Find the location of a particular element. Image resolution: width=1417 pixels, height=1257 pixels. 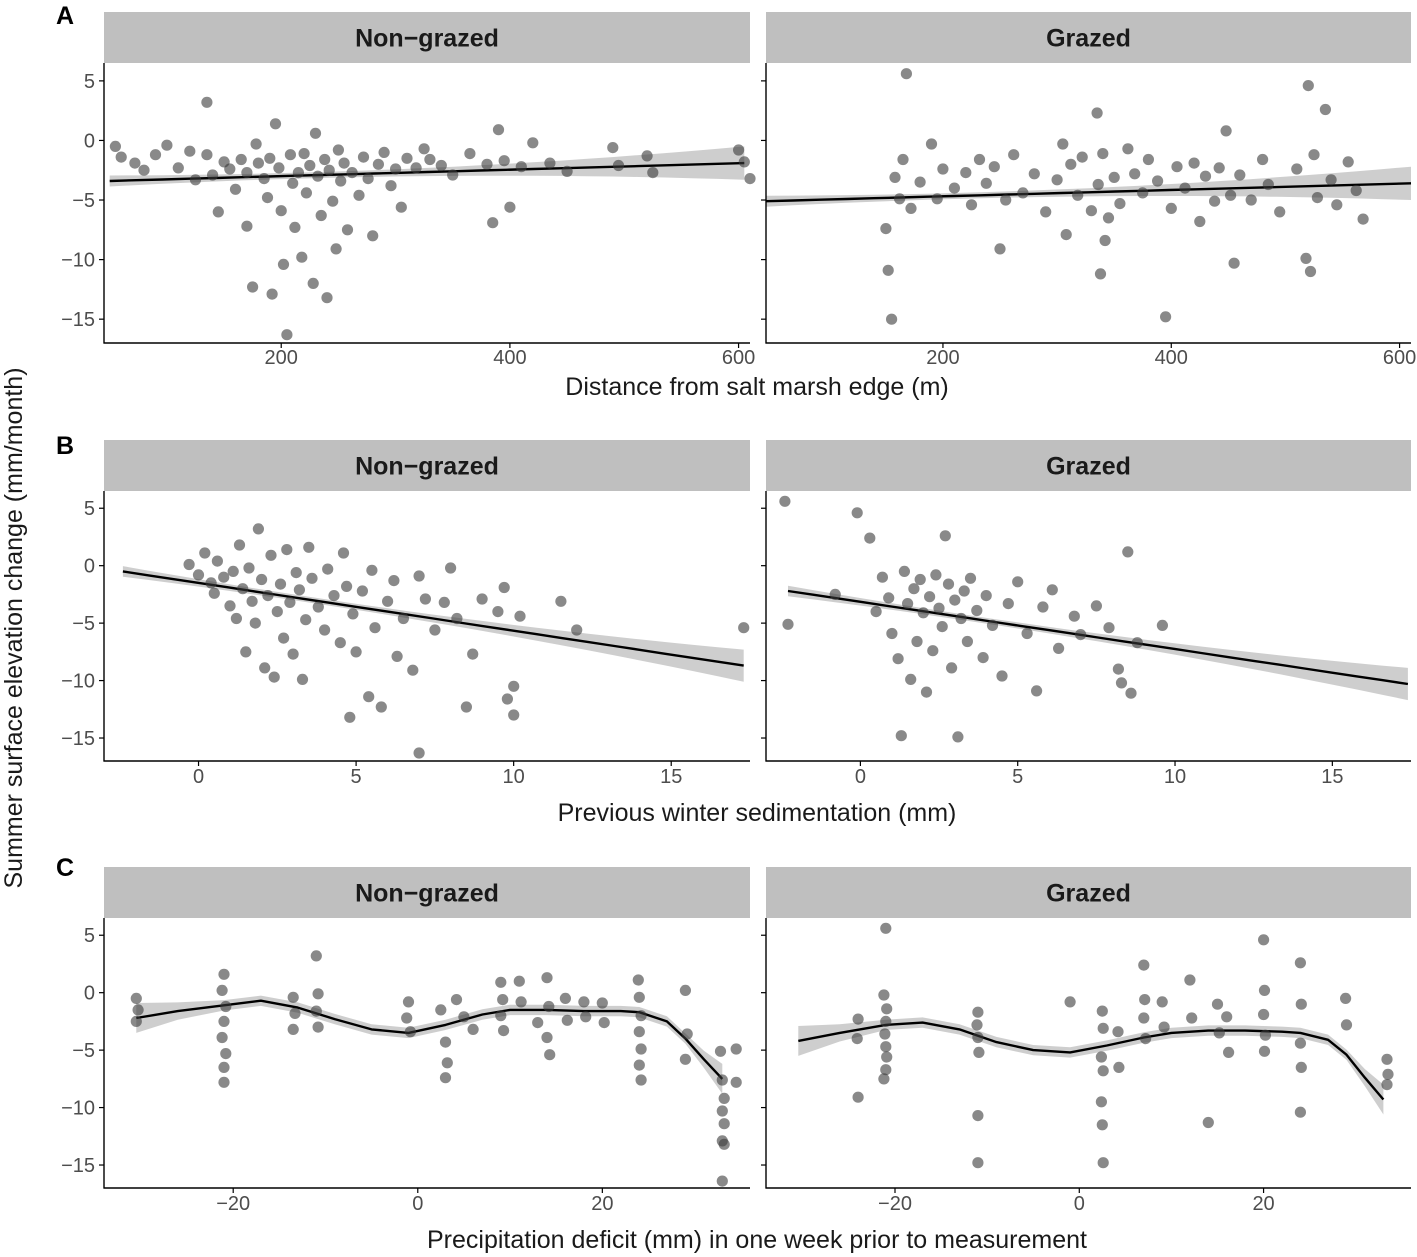

x-axis-title: Distance from salt marsh edge (m) is located at coordinates (756, 387).